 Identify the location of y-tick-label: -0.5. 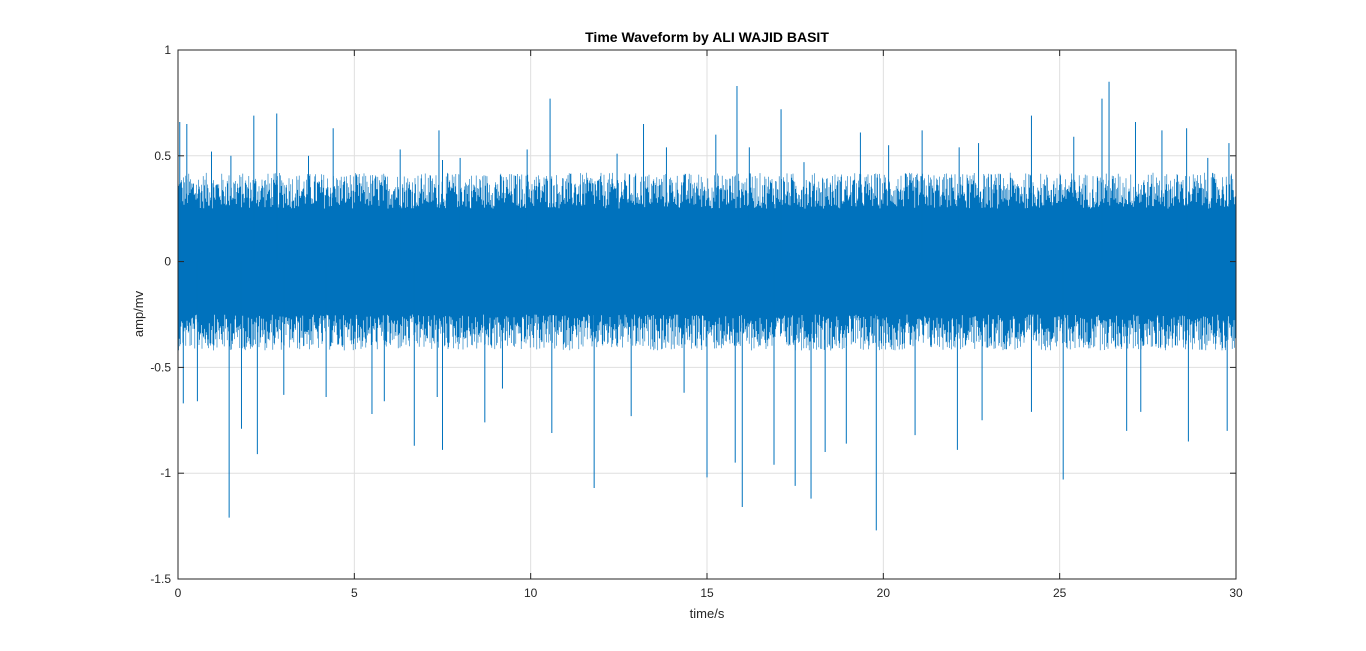
(160, 367).